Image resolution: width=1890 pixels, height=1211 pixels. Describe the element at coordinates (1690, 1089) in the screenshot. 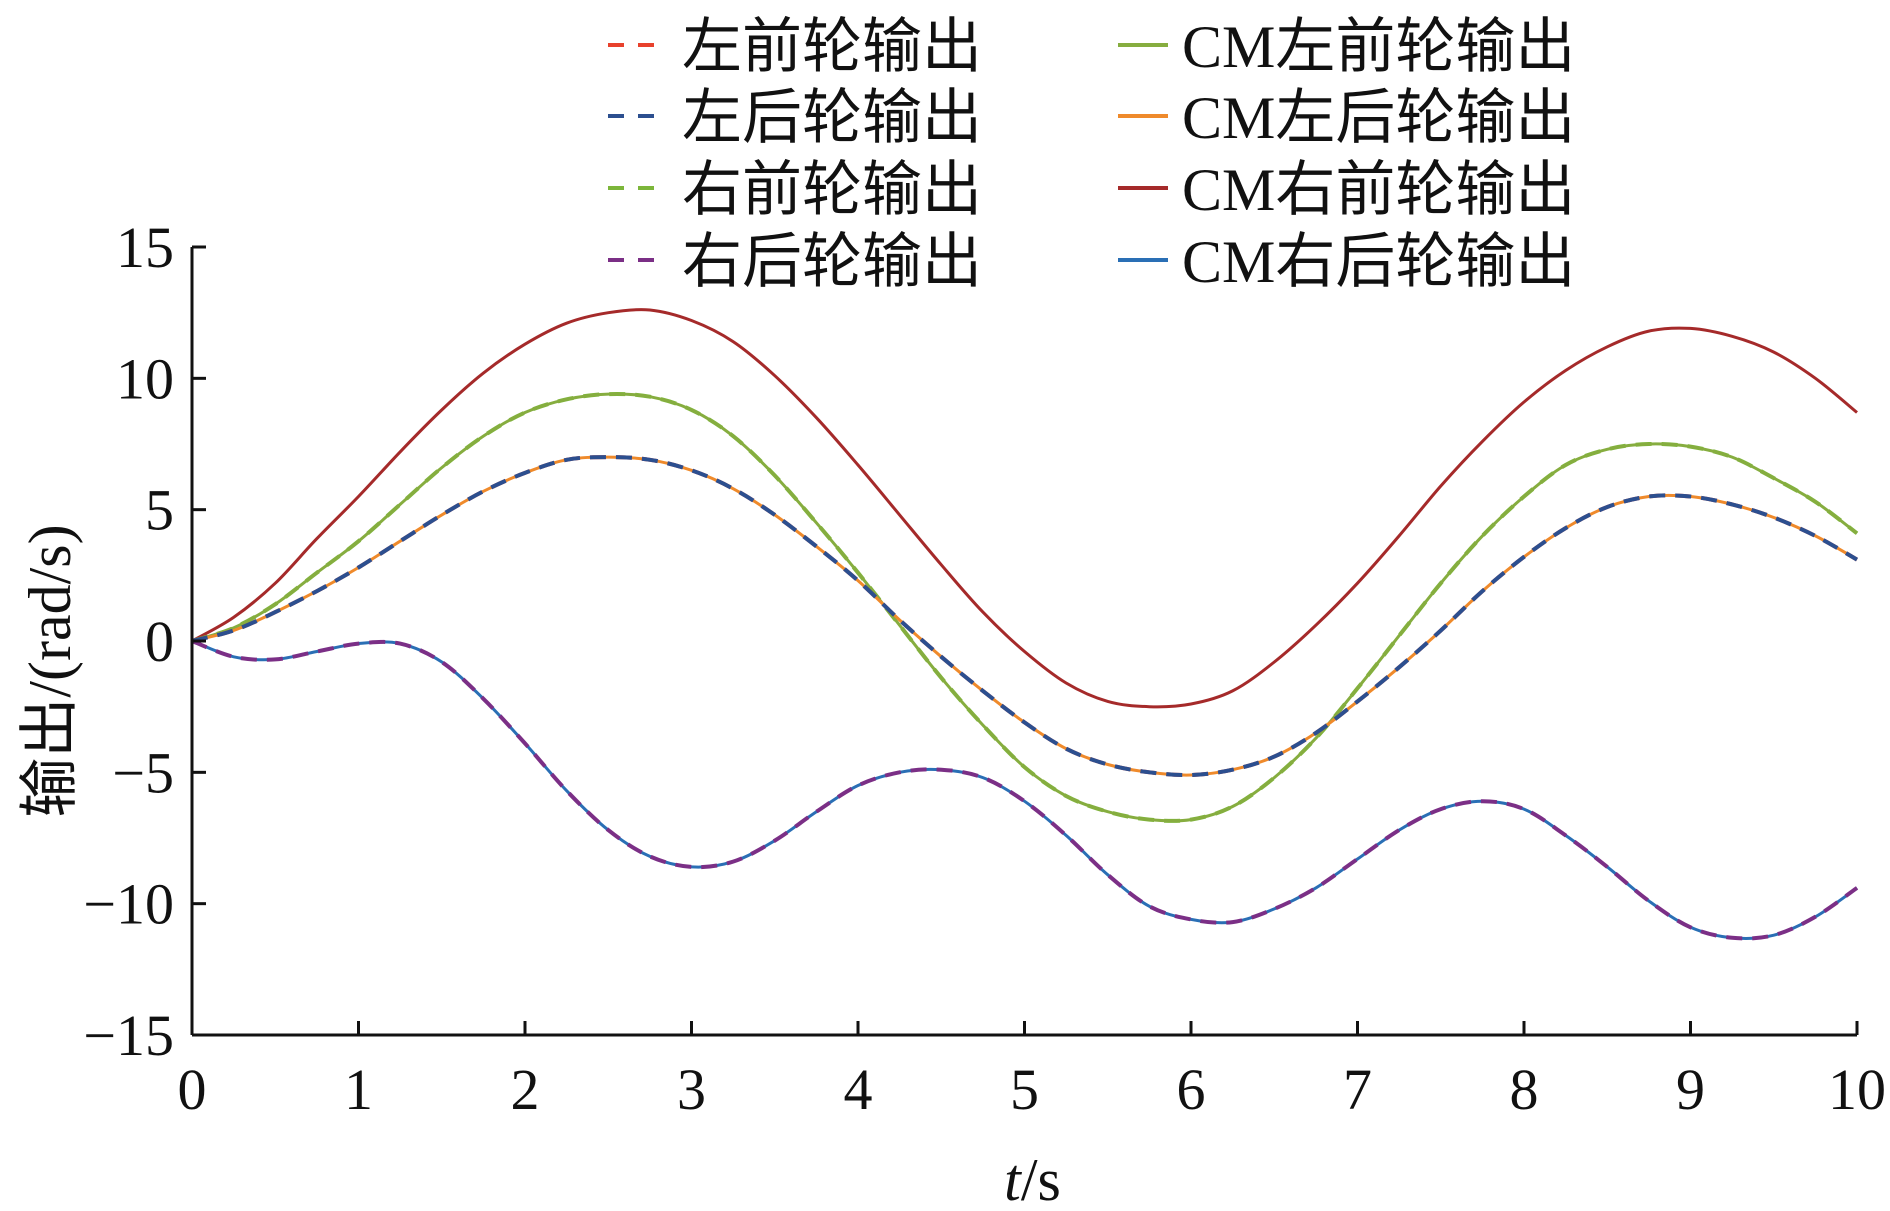

I see `x-tick-label: 9` at that location.